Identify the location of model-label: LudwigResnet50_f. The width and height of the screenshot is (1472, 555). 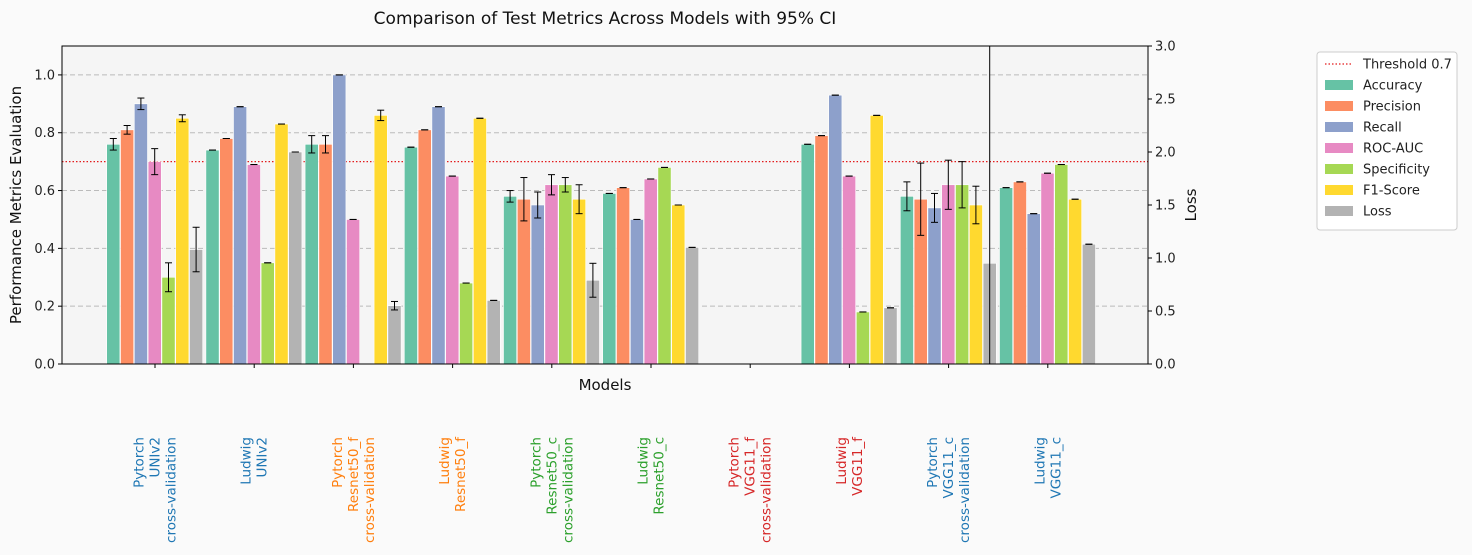
(453, 474).